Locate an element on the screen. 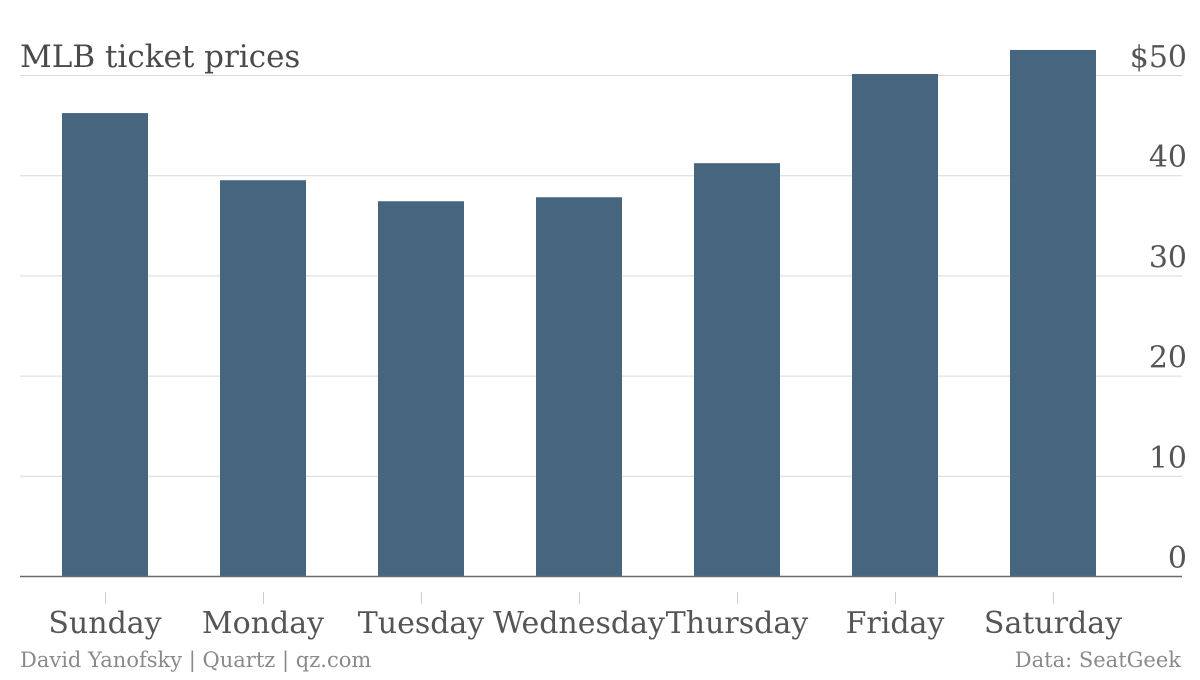  x-tick-label-wednesday: Wednesday is located at coordinates (579, 623).